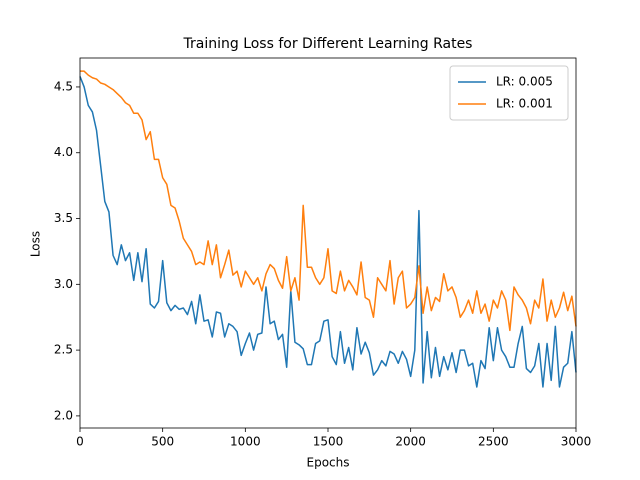 The image size is (640, 480). I want to click on x-tick-label: 2000, so click(410, 442).